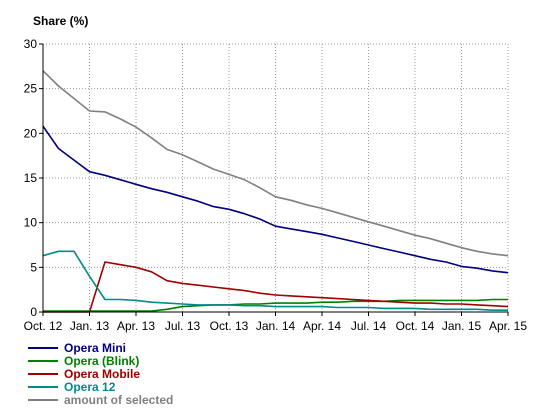 The height and width of the screenshot is (410, 533). I want to click on x-tick-label: Jan. 15, so click(462, 326).